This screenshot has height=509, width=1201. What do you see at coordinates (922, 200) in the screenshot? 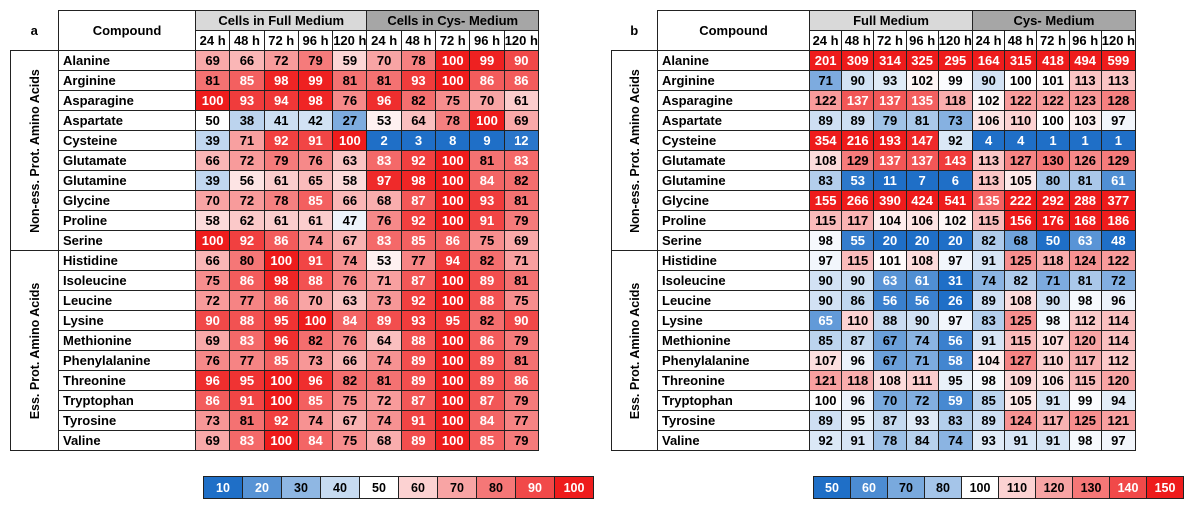
I see `heatmap-cell: 424` at bounding box center [922, 200].